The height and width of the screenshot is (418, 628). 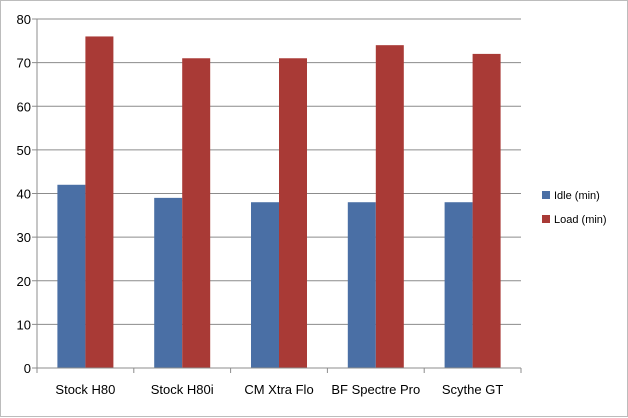 I want to click on y-tick-label: 60, so click(x=24, y=106).